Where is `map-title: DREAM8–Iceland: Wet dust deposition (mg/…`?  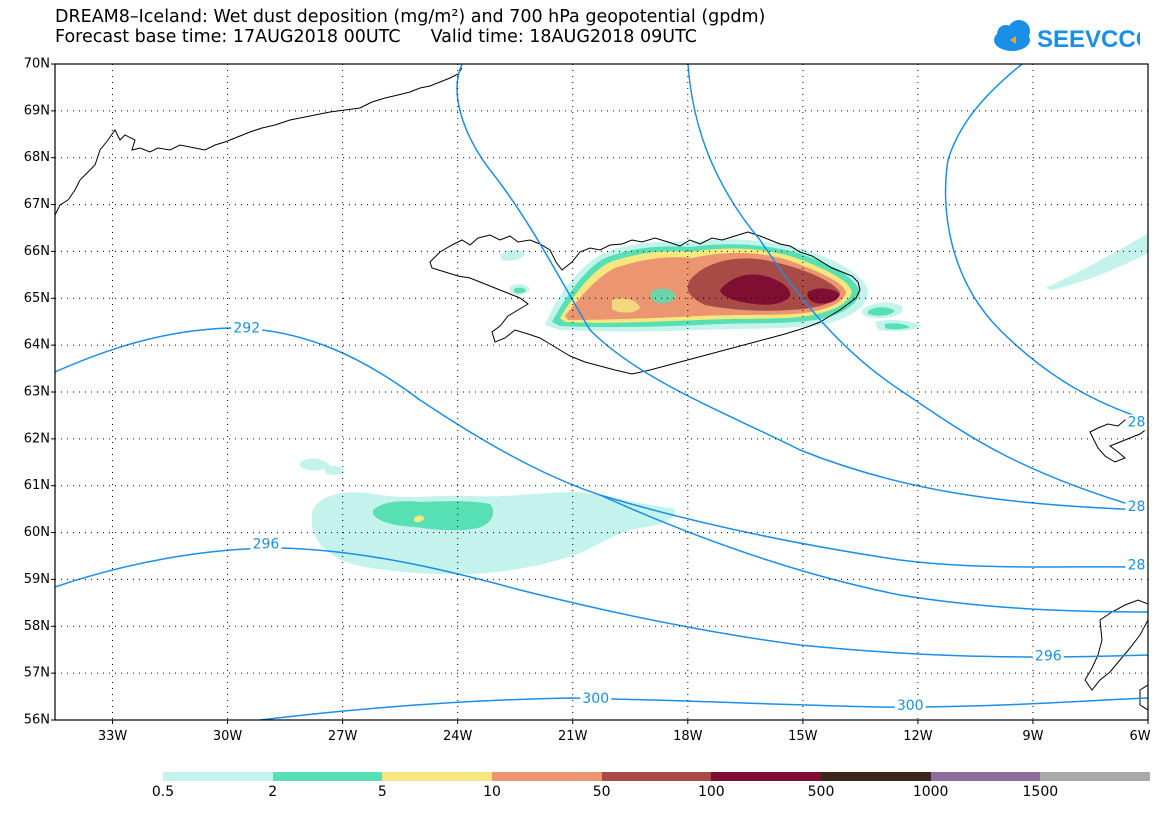 map-title: DREAM8–Iceland: Wet dust deposition (mg/… is located at coordinates (410, 17).